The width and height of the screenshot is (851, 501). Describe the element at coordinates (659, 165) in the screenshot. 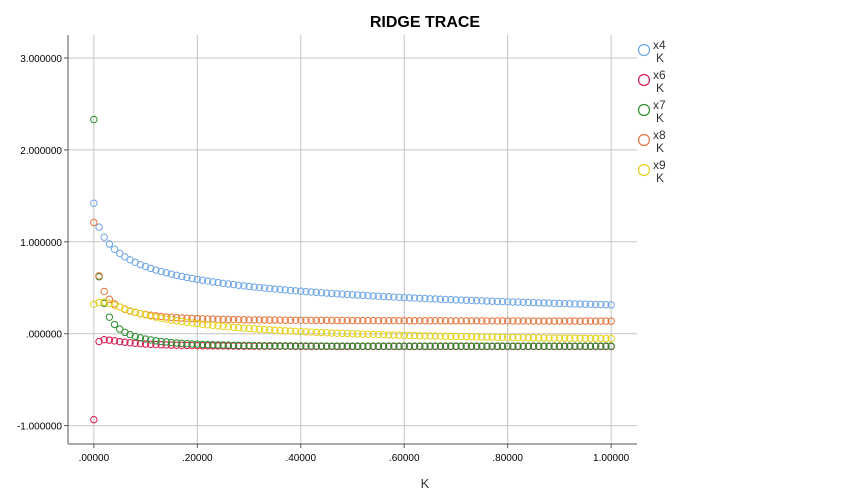

I see `legend-label: x9` at that location.